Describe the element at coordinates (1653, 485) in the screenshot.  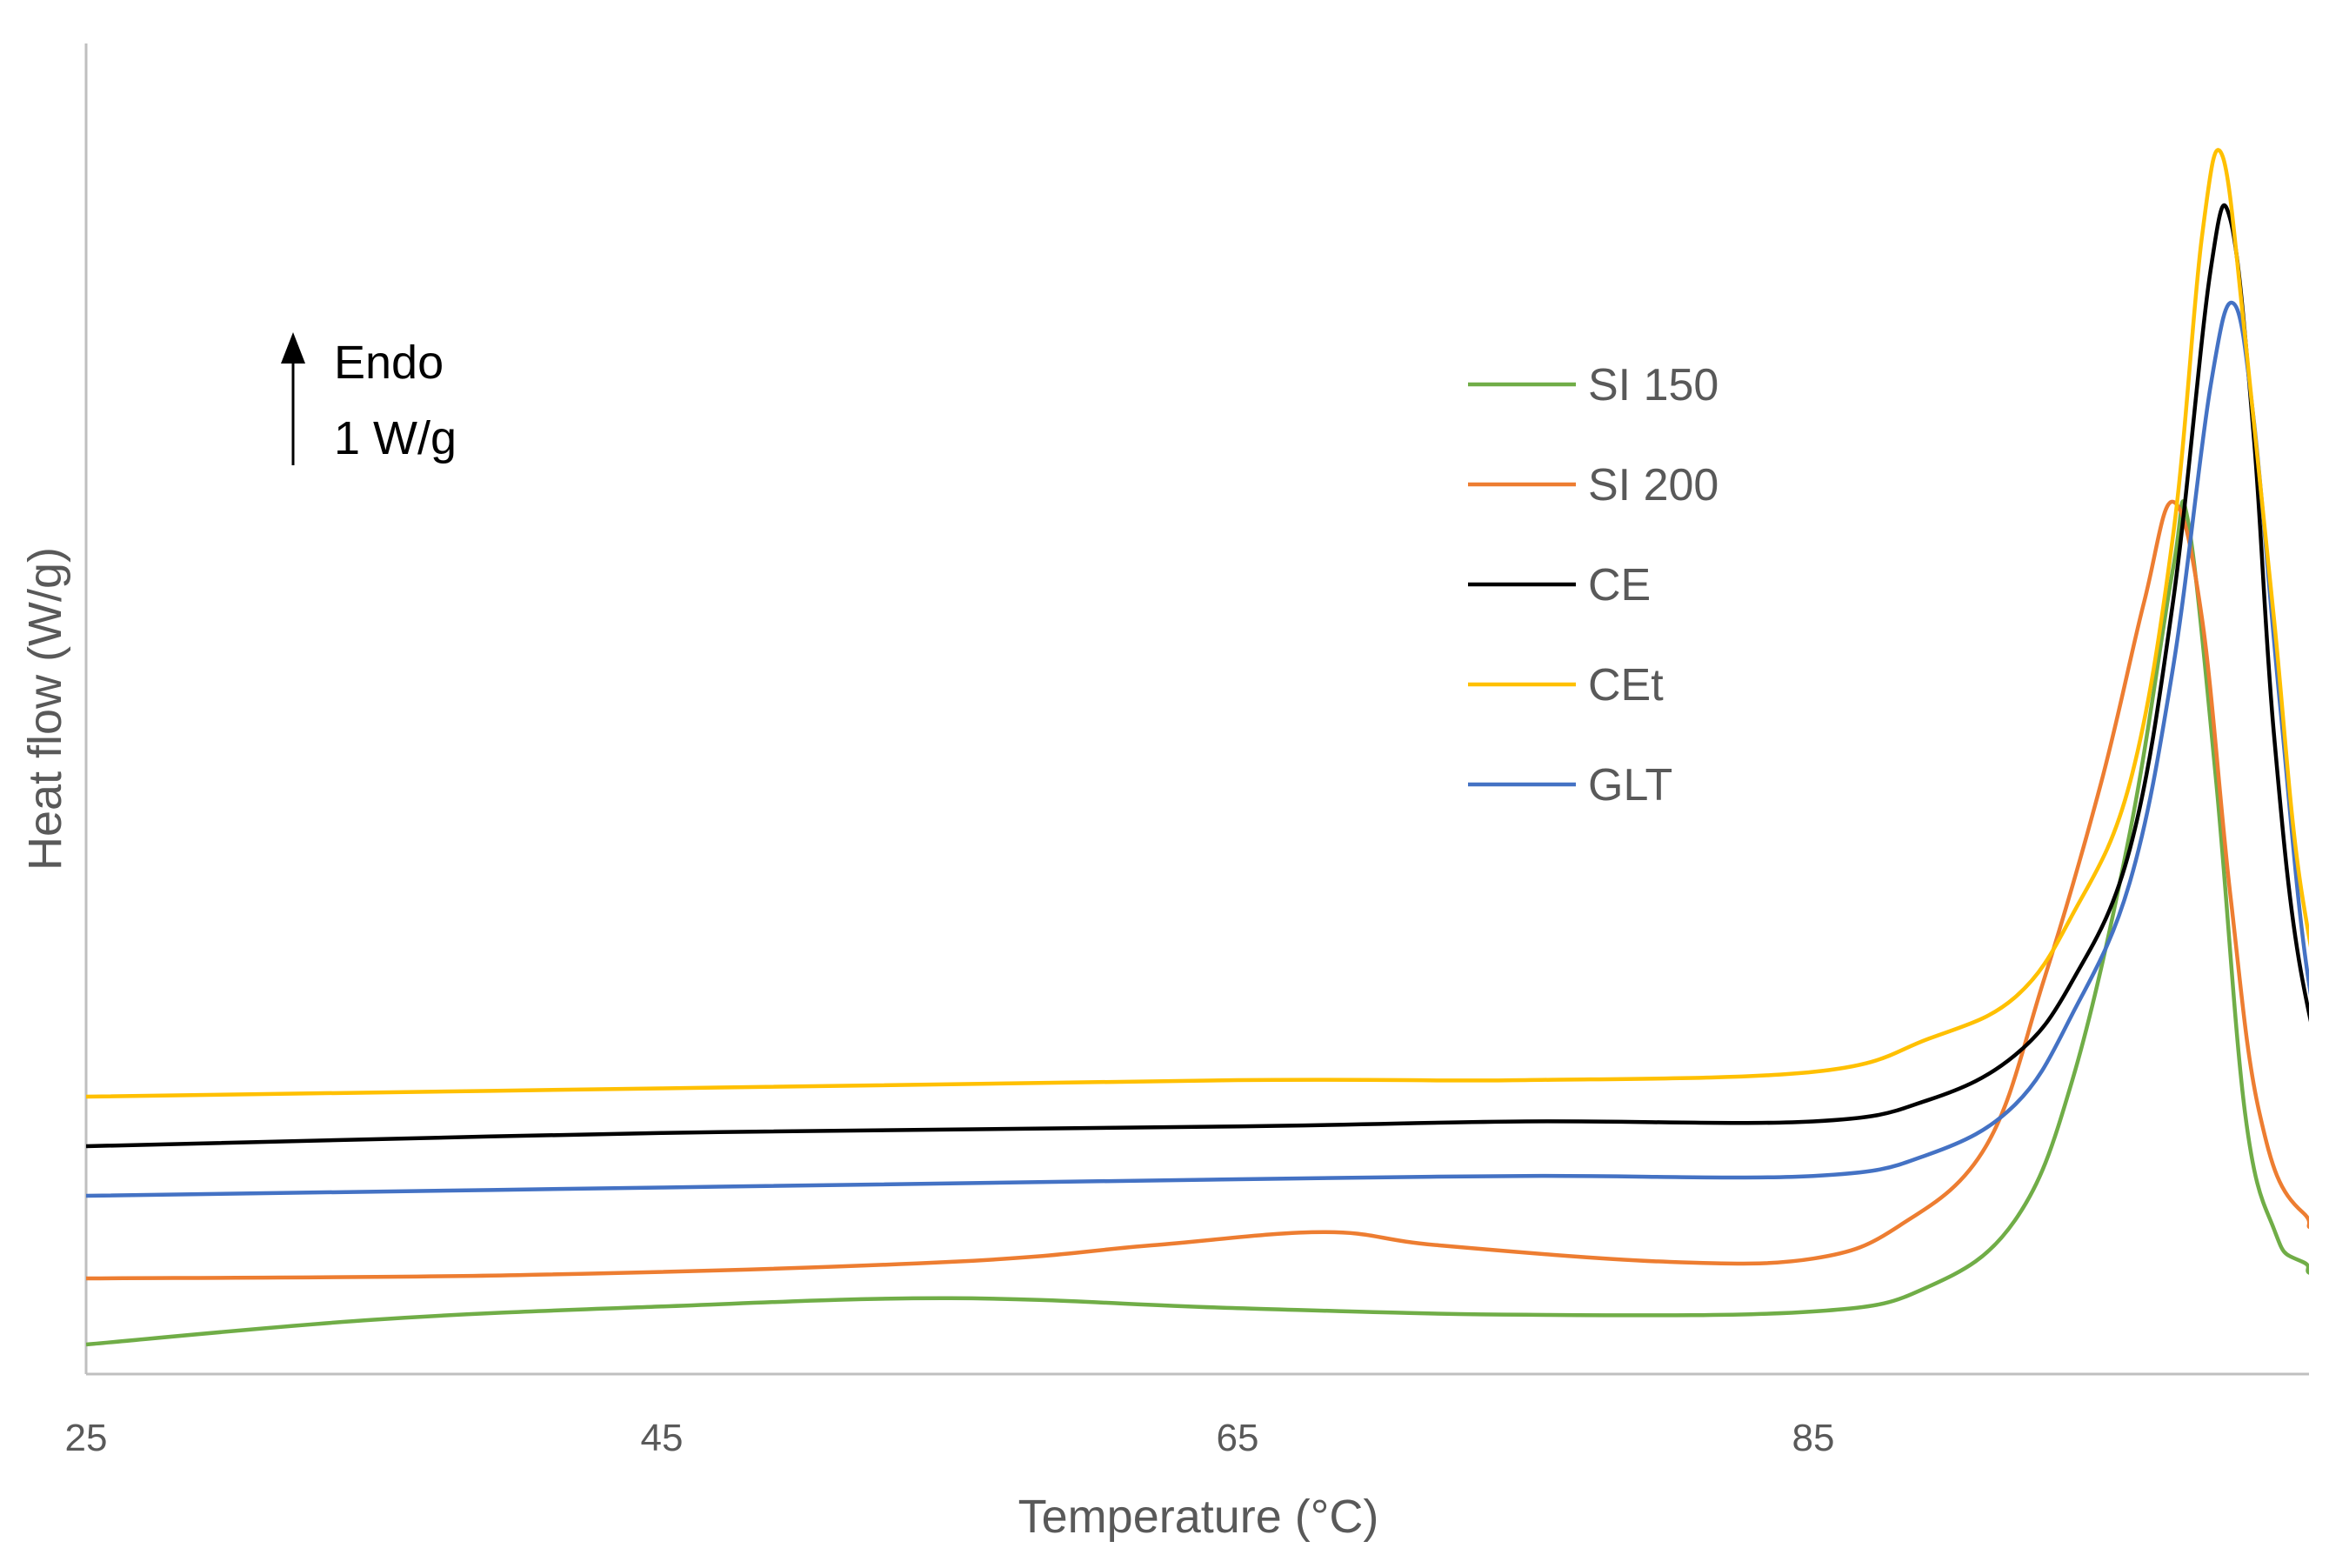
I see `legend-label: SI 200` at that location.